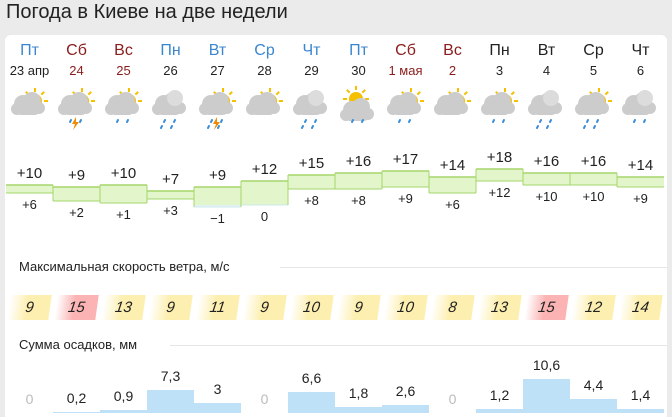 The image size is (672, 417). What do you see at coordinates (217, 218) in the screenshot?
I see `temp-min: −1` at bounding box center [217, 218].